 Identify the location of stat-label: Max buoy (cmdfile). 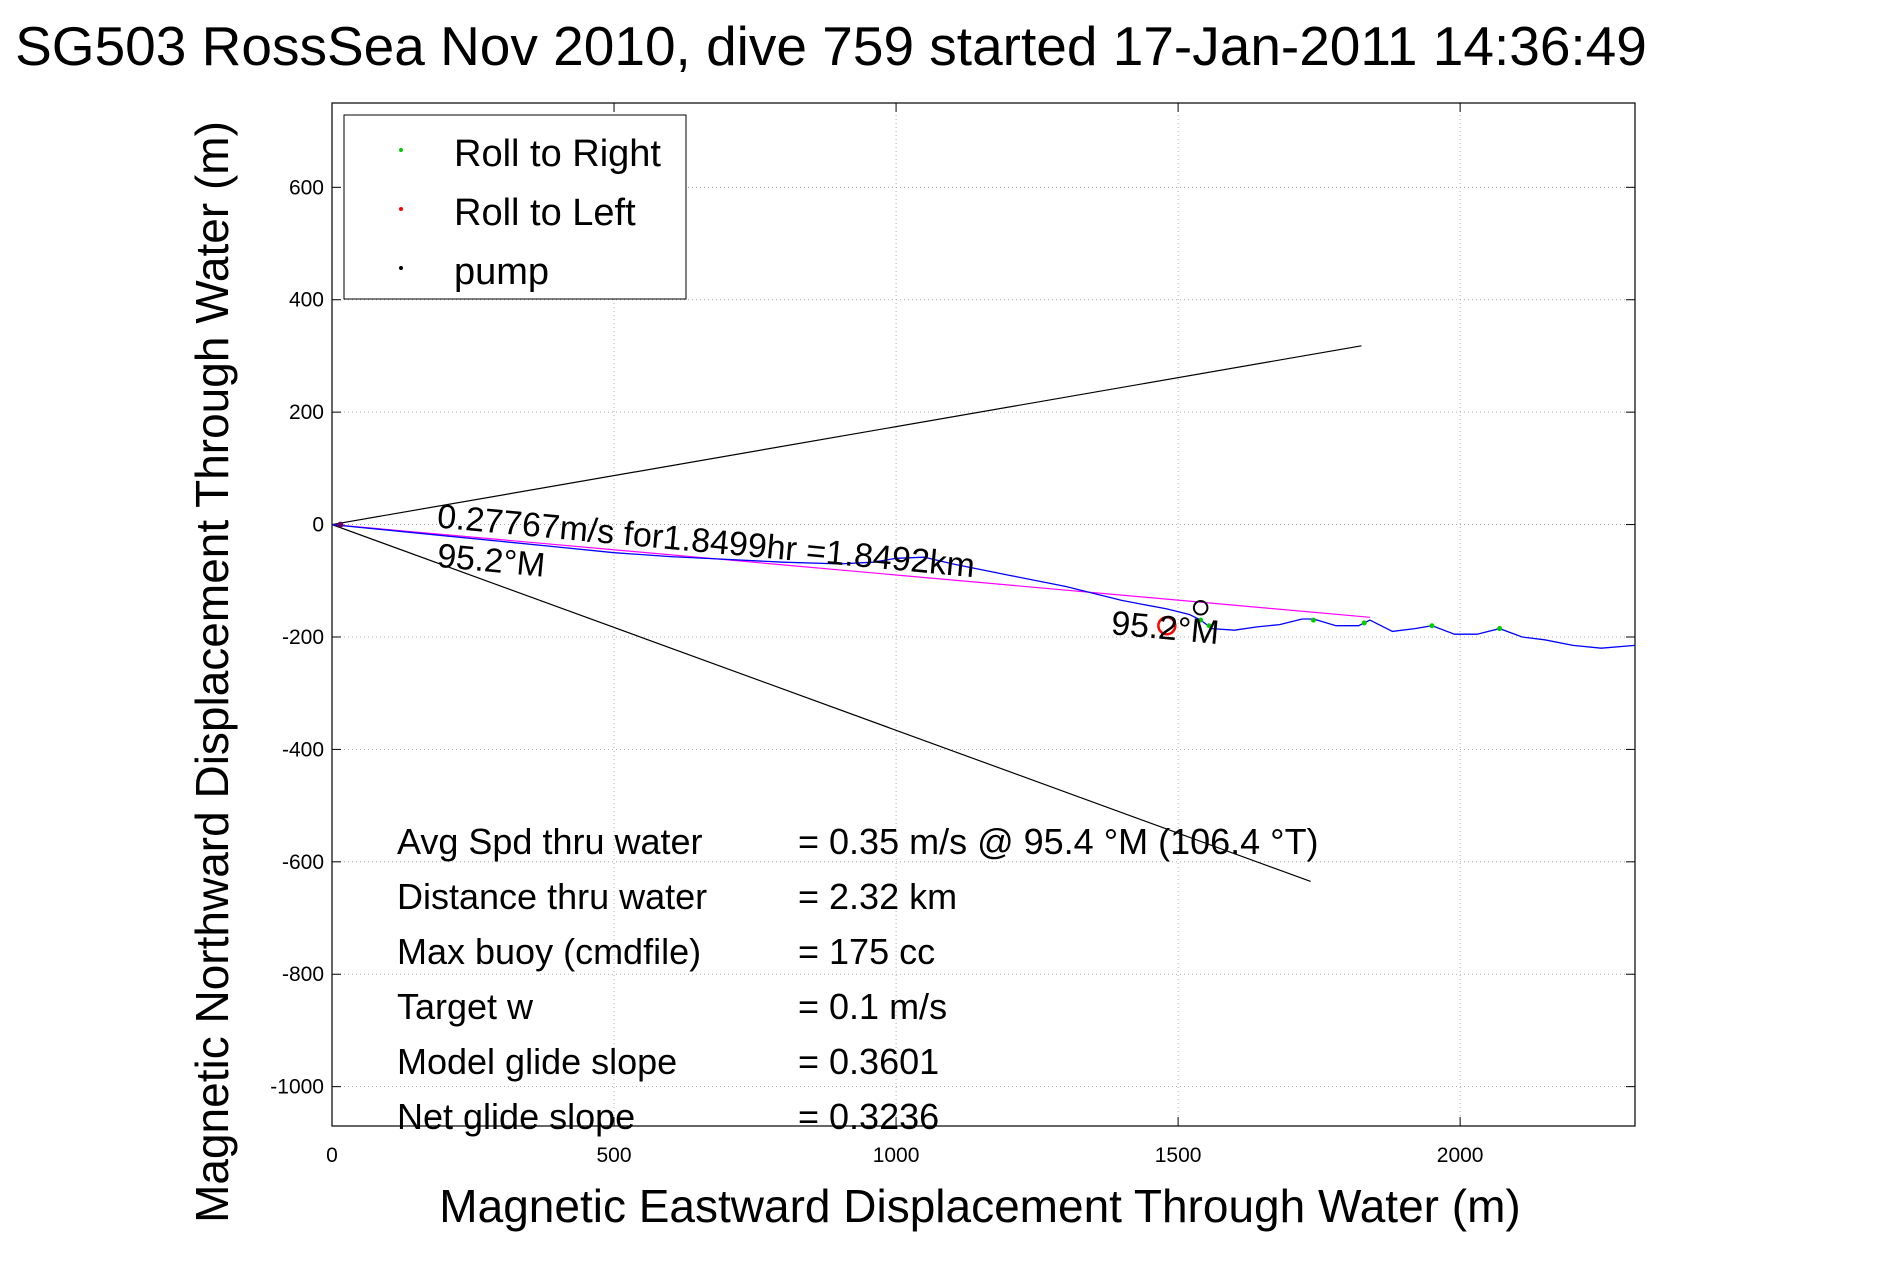
(549, 951).